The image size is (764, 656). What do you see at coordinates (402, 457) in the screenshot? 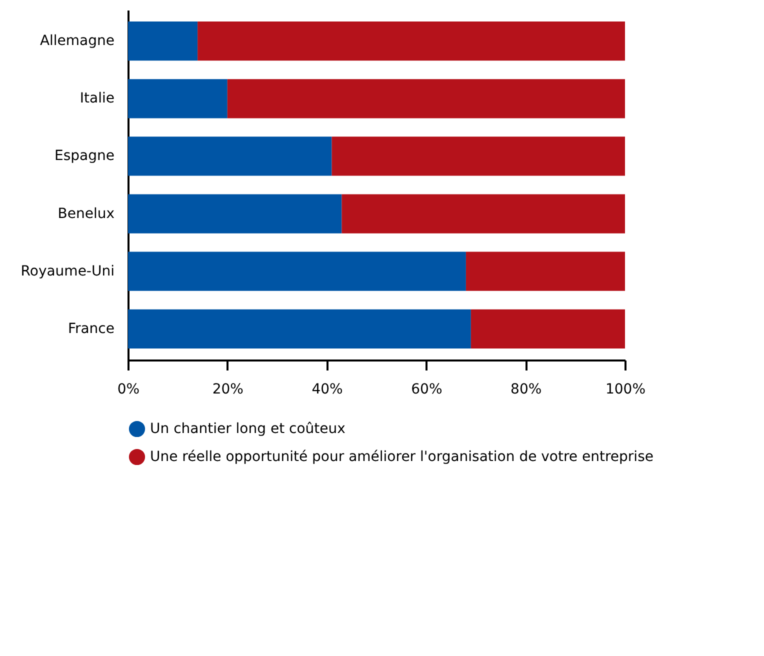
I see `legend-label: Une réelle opportunité pour améliorer l'organisation de votre entreprise` at bounding box center [402, 457].